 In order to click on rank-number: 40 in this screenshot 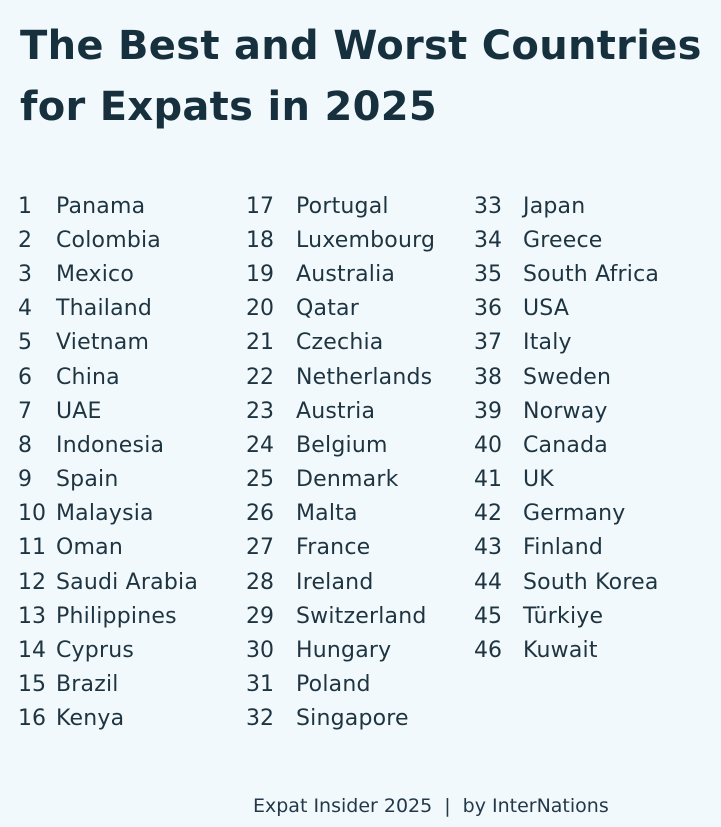, I will do `click(488, 445)`.